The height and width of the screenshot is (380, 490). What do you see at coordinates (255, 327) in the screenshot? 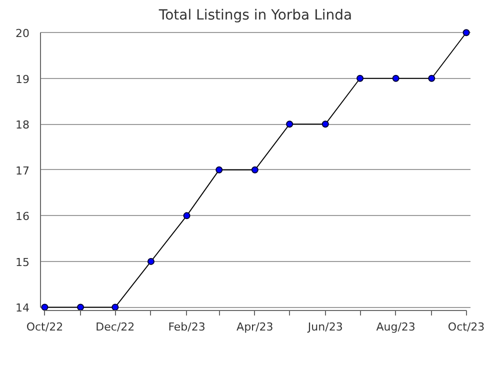
I see `x-tick-label: Apr/23` at bounding box center [255, 327].